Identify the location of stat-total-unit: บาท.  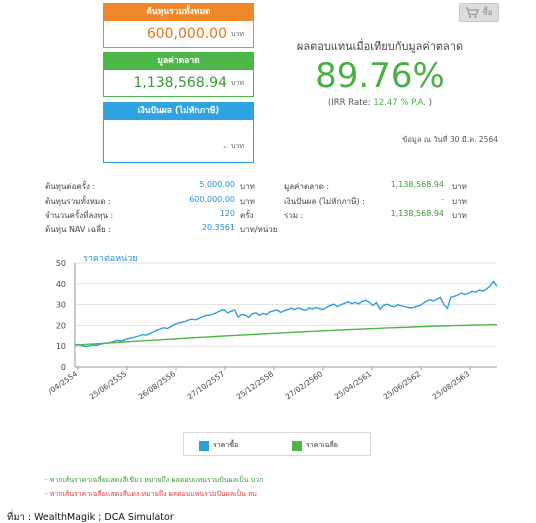
(459, 215).